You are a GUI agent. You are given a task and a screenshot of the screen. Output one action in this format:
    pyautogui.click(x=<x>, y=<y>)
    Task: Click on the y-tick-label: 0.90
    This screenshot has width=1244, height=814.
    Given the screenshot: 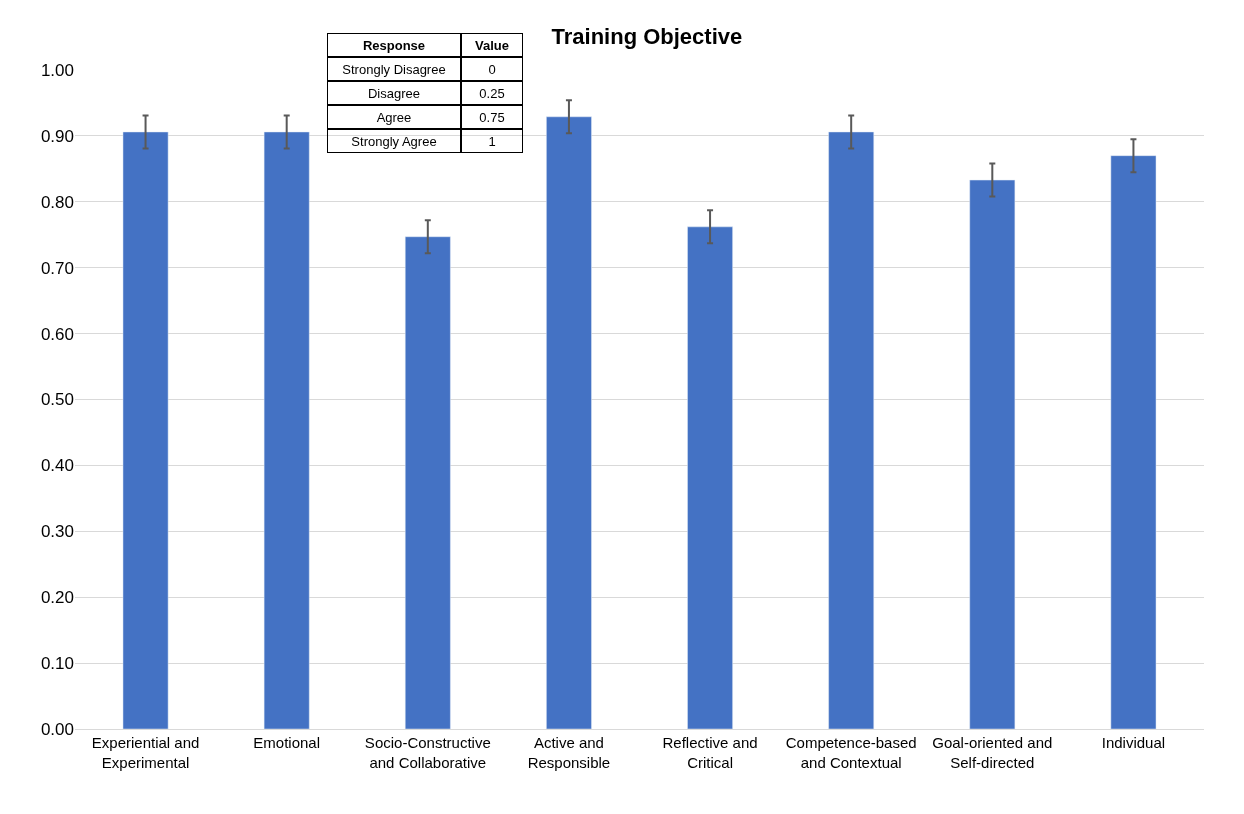 What is the action you would take?
    pyautogui.click(x=57, y=136)
    